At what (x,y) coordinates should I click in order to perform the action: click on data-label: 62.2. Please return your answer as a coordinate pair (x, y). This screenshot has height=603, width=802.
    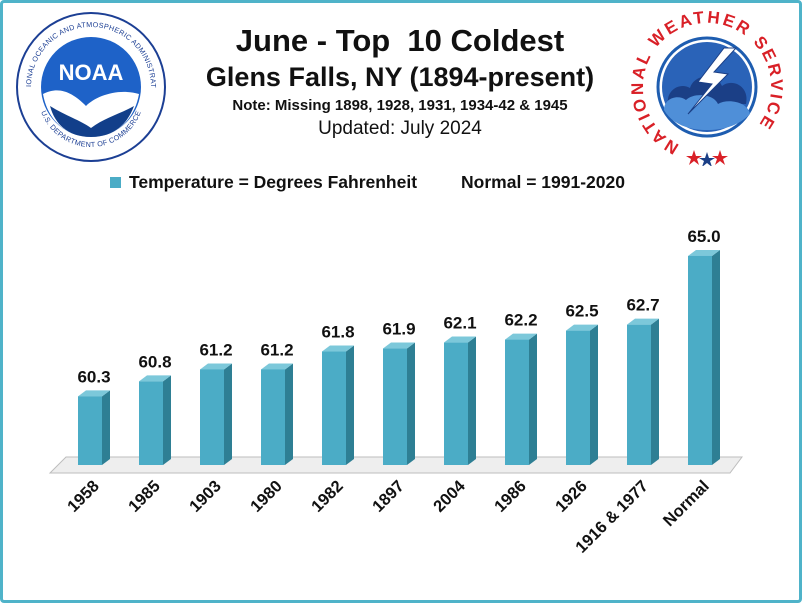
    Looking at the image, I should click on (520, 320).